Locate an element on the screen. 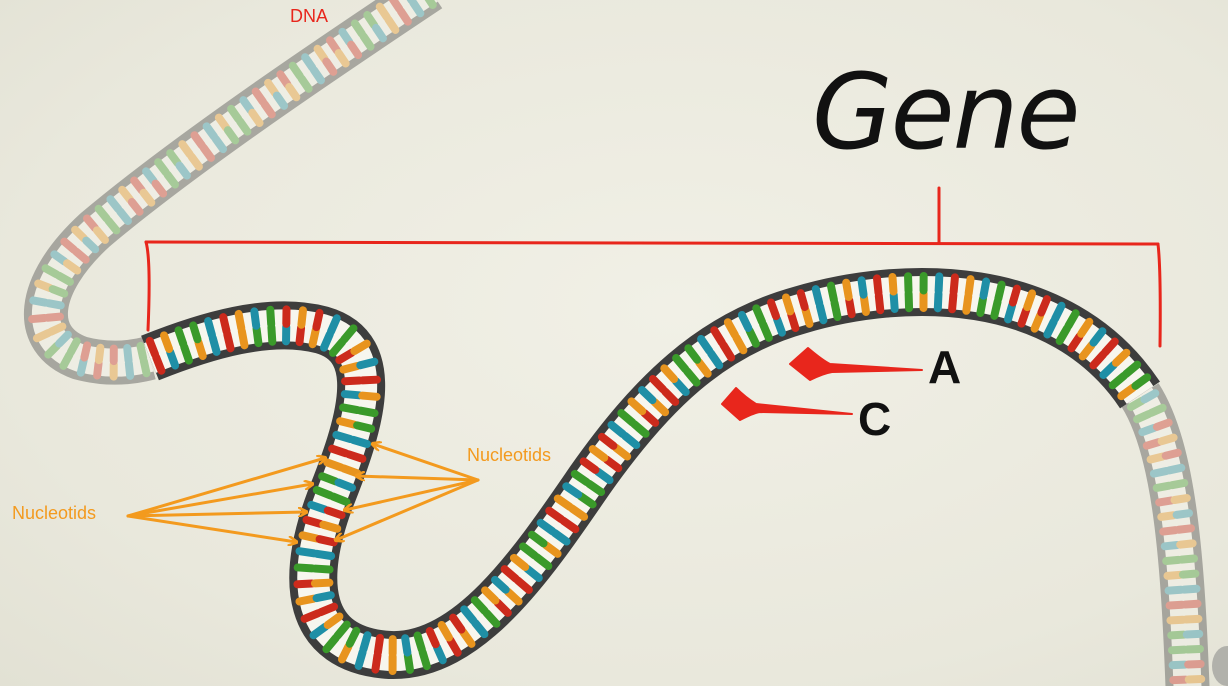  nucleotids-label-left: Nucleotids is located at coordinates (54, 513).